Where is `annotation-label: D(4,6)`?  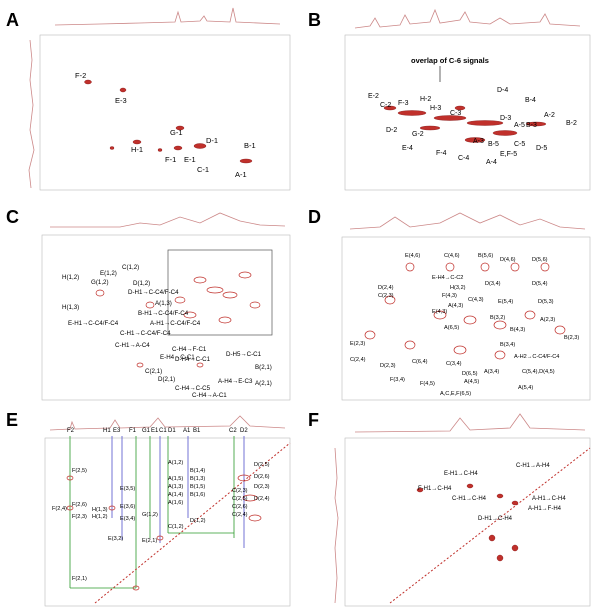
annotation-label: D(4,6) is located at coordinates (508, 260).